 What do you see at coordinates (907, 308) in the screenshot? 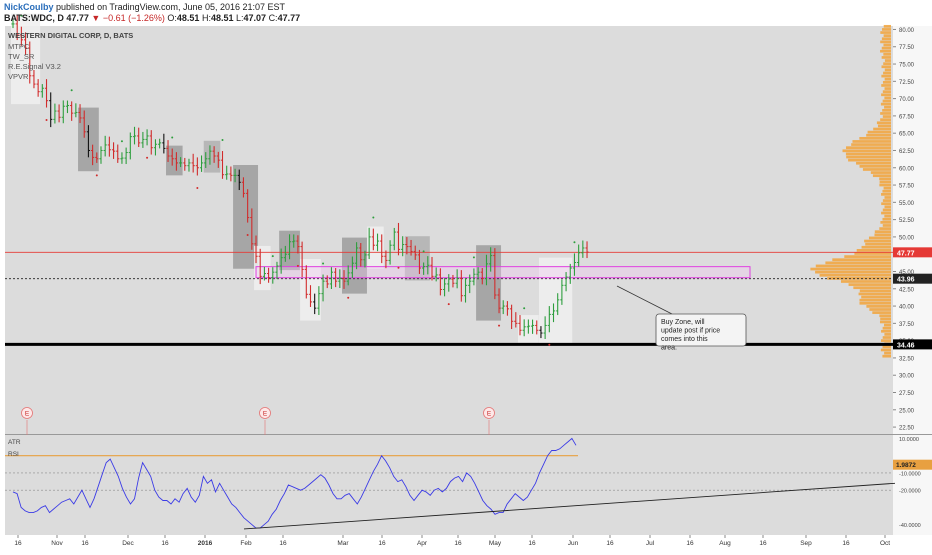
I see `price-tick-label: 40.00` at bounding box center [907, 308].